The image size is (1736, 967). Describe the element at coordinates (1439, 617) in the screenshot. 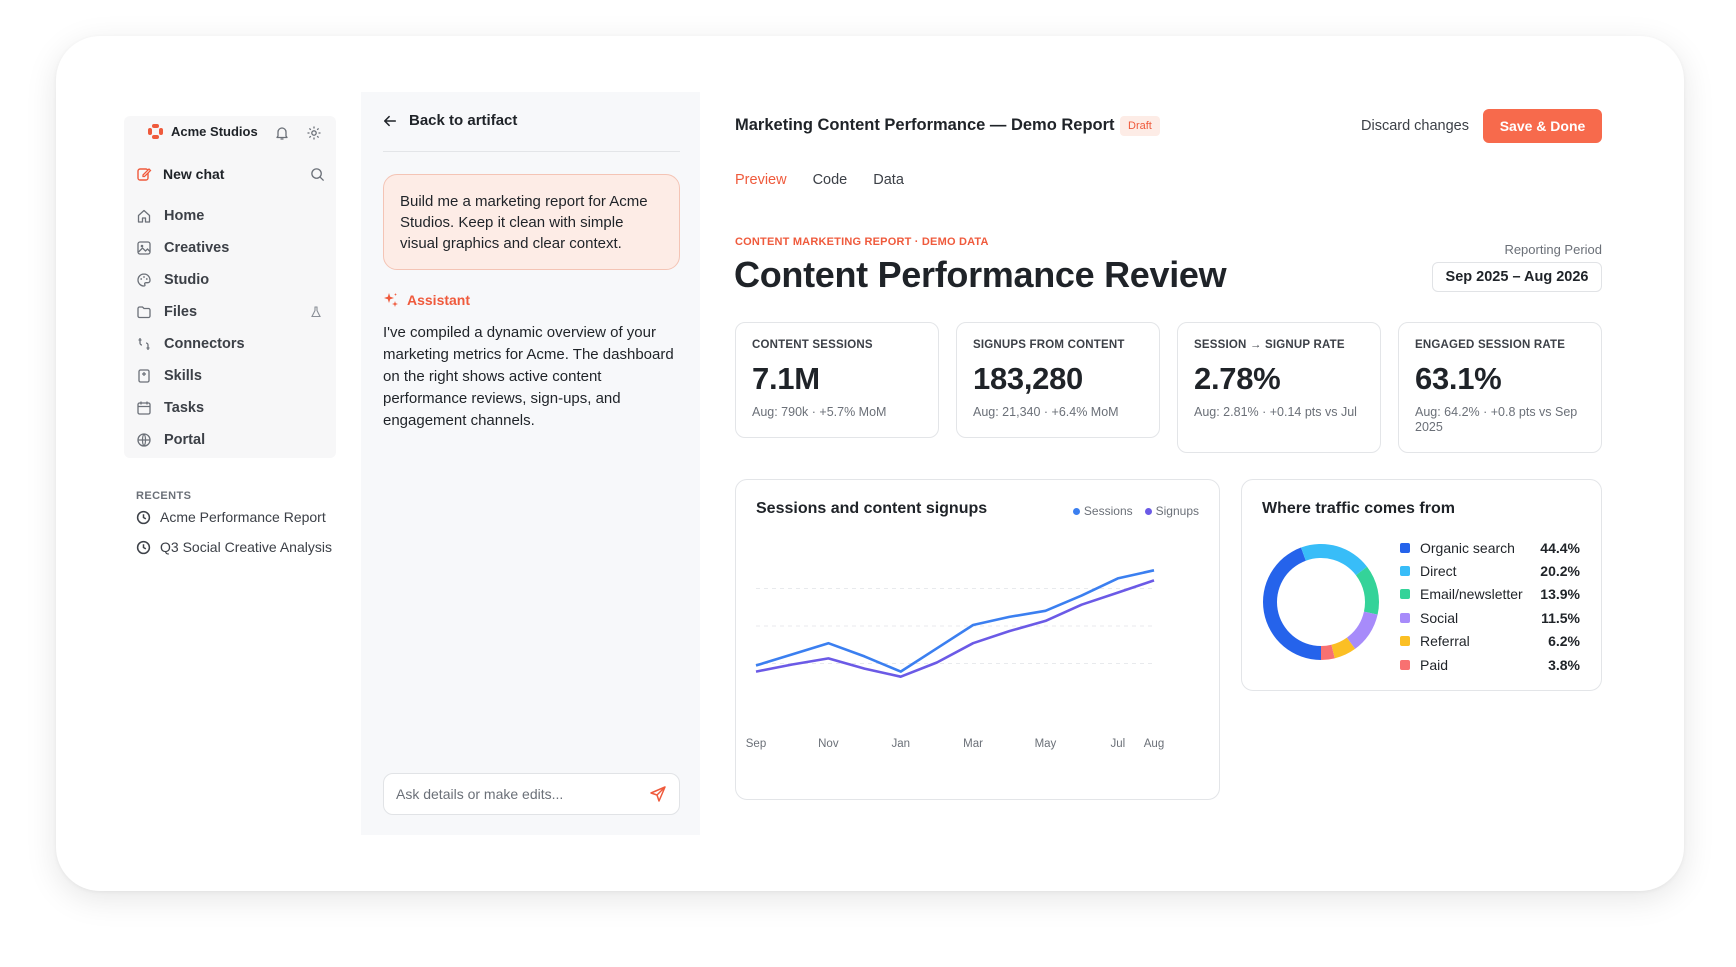

I see `traffic-source-name: Social` at that location.